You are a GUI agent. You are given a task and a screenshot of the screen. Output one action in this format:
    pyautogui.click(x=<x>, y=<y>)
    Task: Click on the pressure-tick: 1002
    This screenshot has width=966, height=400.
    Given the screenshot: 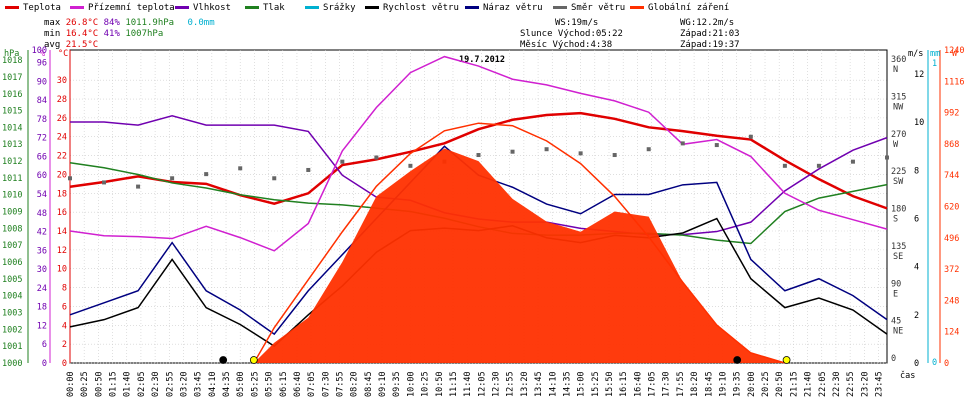 What is the action you would take?
    pyautogui.click(x=12, y=330)
    